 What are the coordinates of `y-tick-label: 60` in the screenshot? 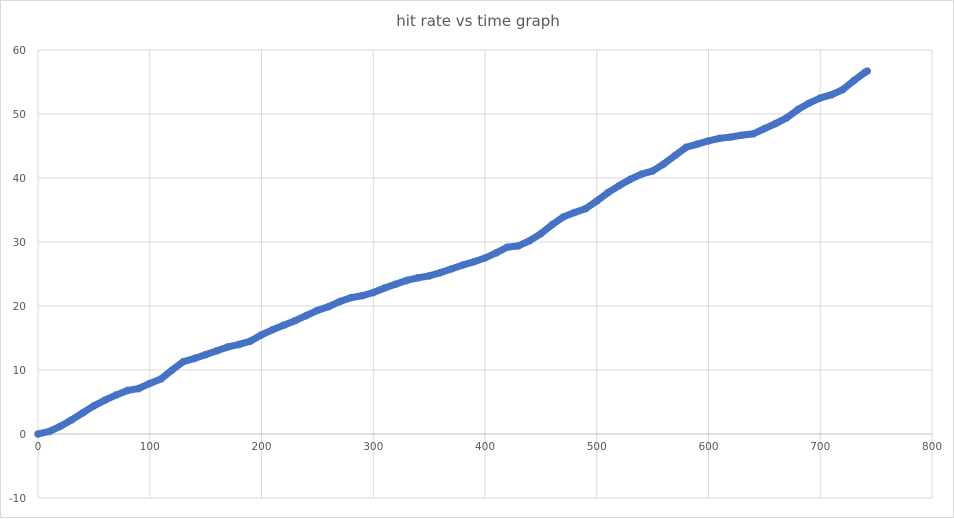 It's located at (19, 51).